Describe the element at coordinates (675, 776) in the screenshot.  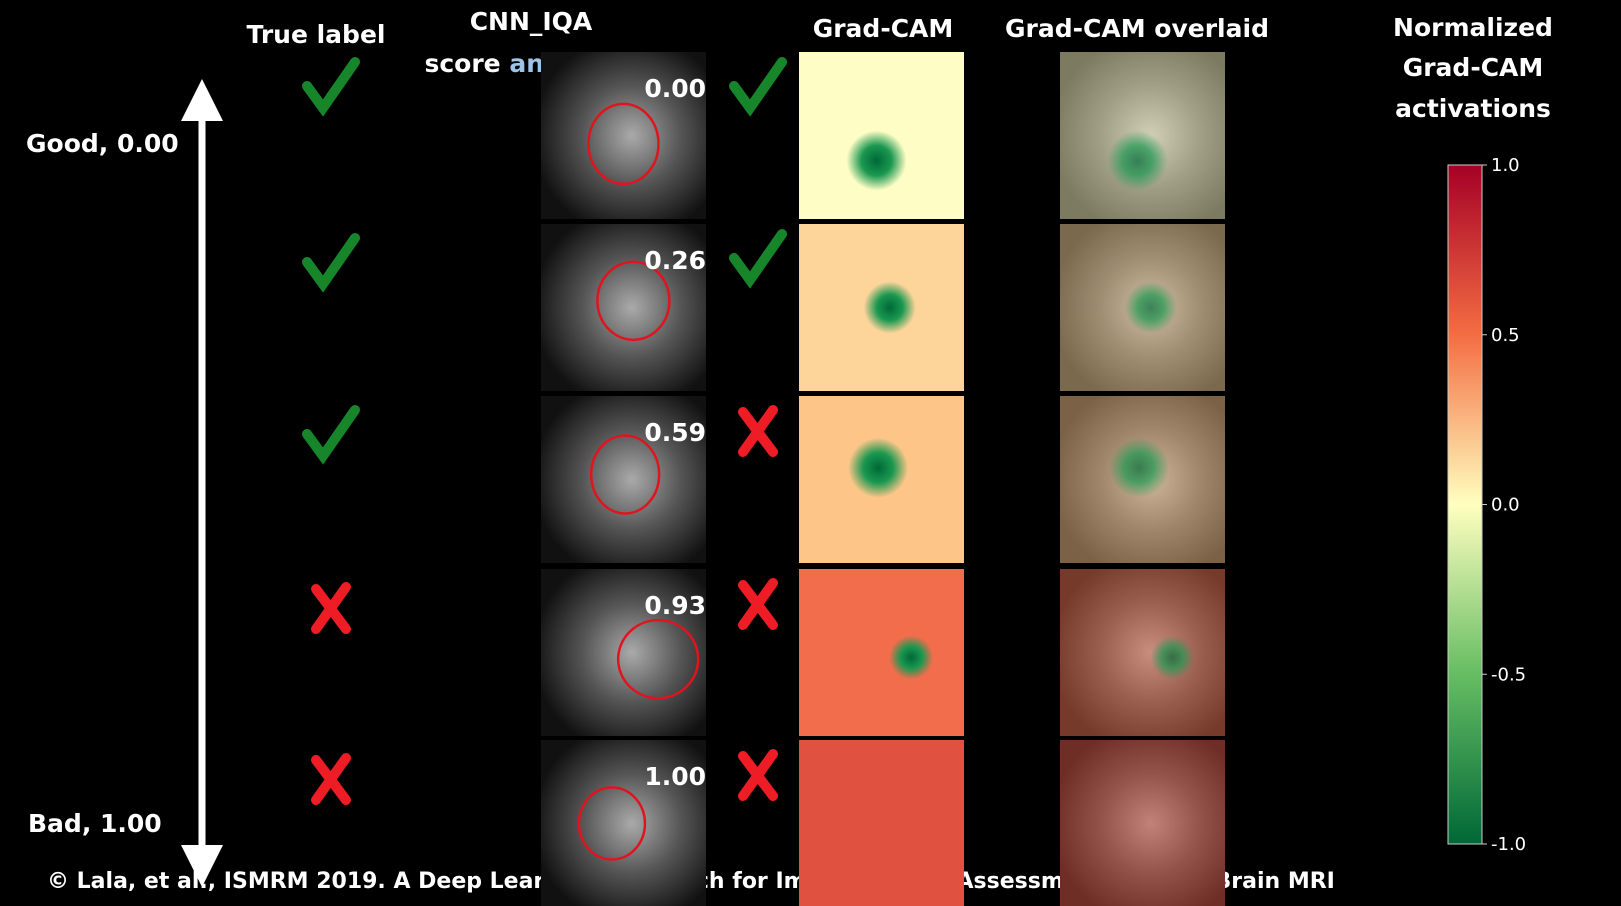
I see `iqa-score: 1.00` at that location.